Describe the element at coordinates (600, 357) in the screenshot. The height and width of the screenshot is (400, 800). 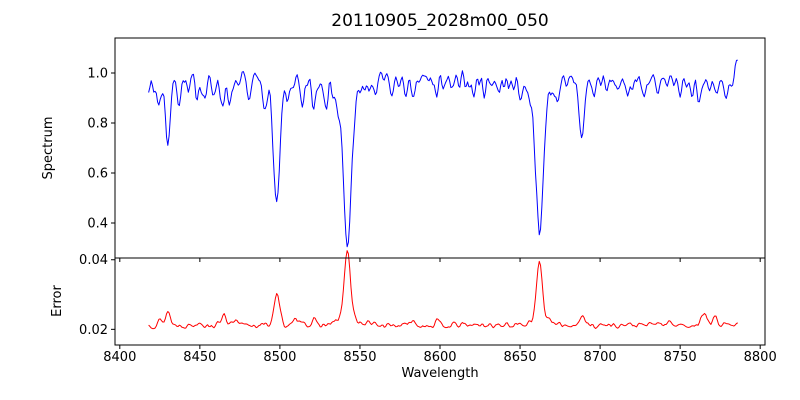
I see `x-tick-label: 8700` at that location.